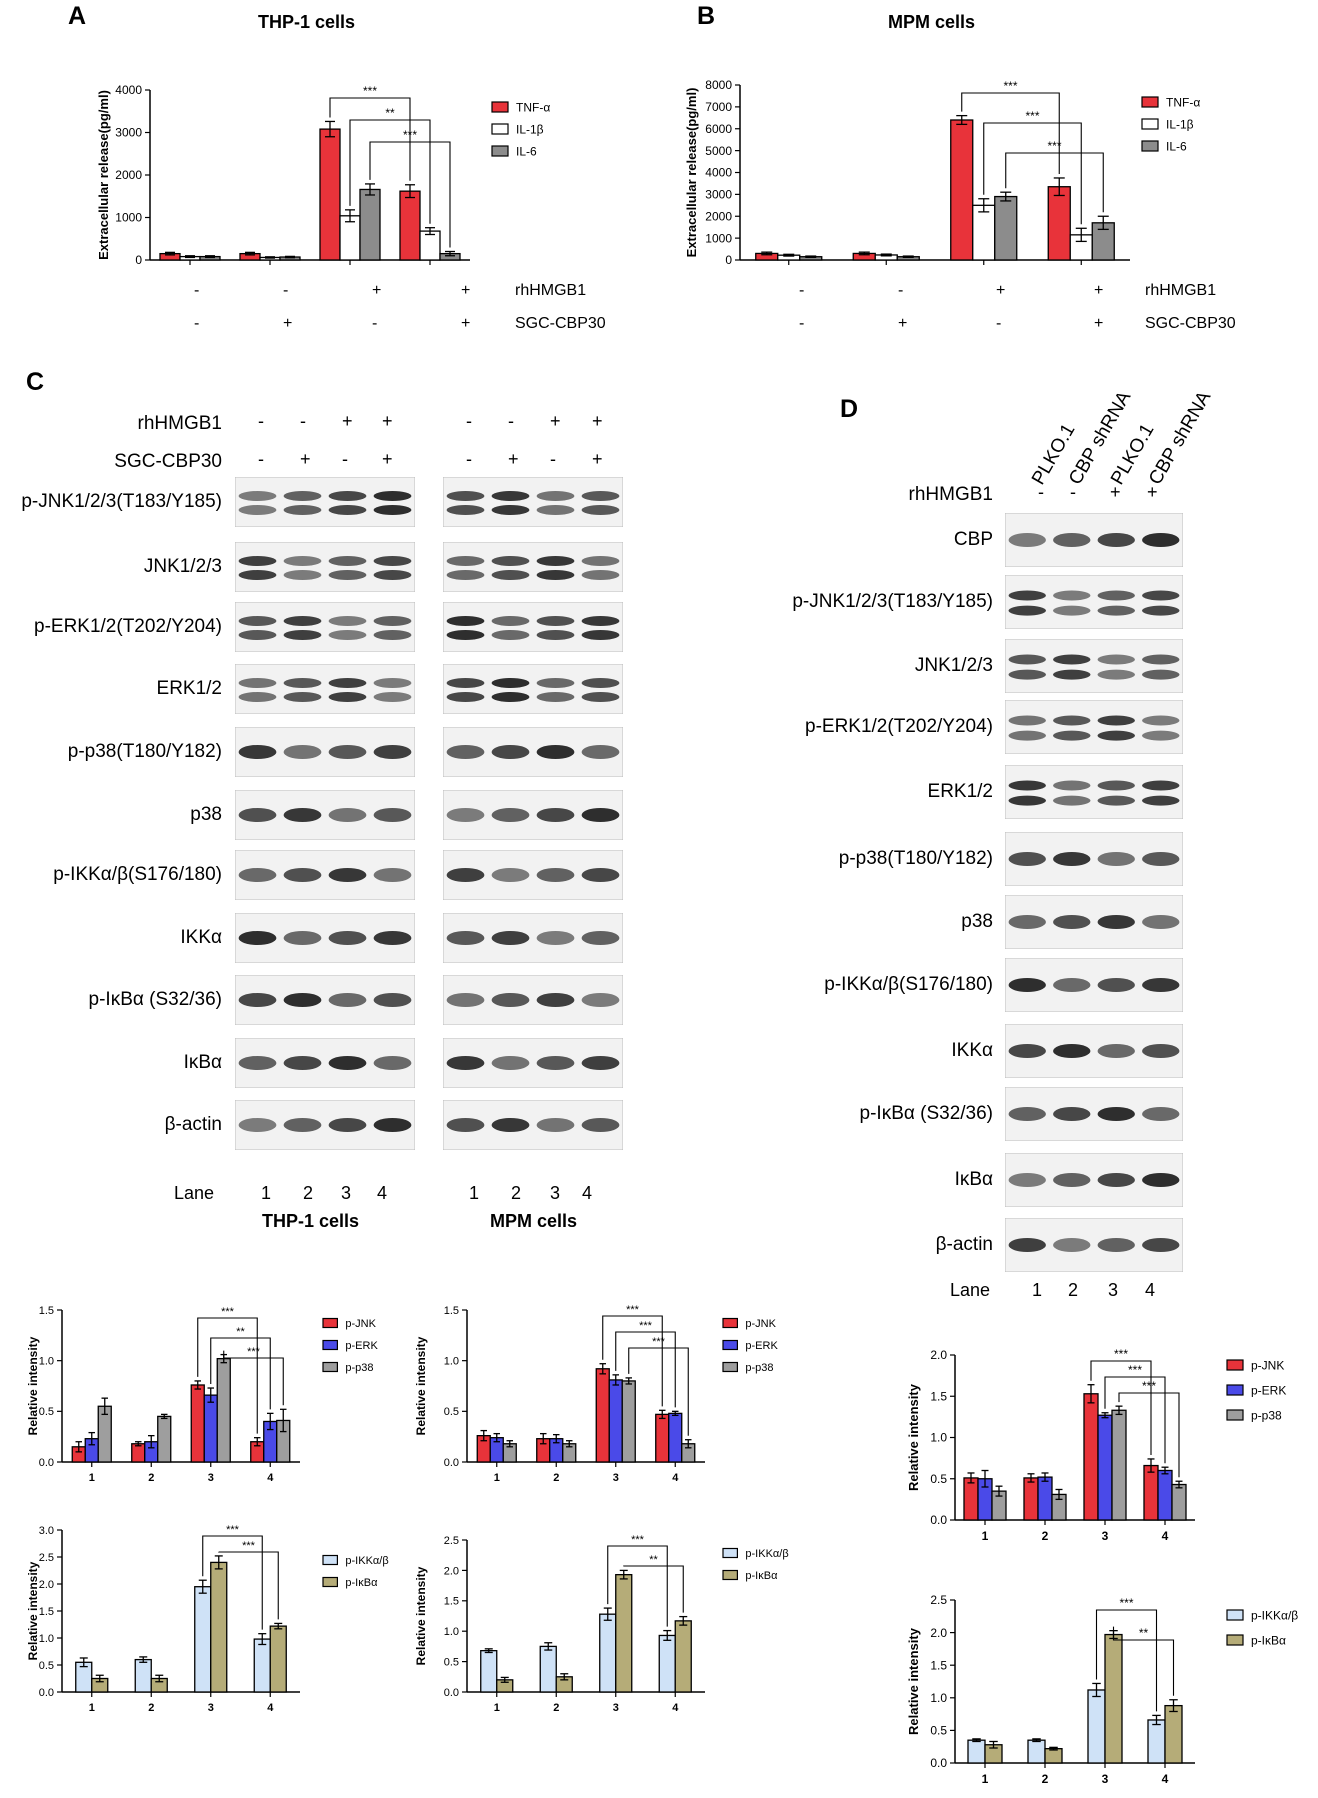 Image resolution: width=1318 pixels, height=1798 pixels. I want to click on panel-letter-b: B, so click(706, 16).